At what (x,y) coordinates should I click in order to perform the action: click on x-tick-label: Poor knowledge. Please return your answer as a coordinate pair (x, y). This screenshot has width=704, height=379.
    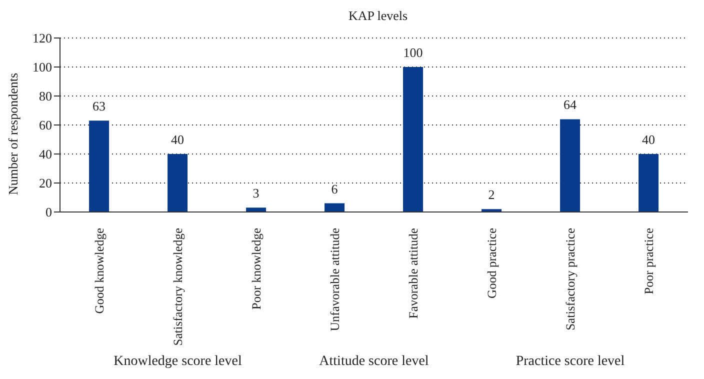
    Looking at the image, I should click on (256, 269).